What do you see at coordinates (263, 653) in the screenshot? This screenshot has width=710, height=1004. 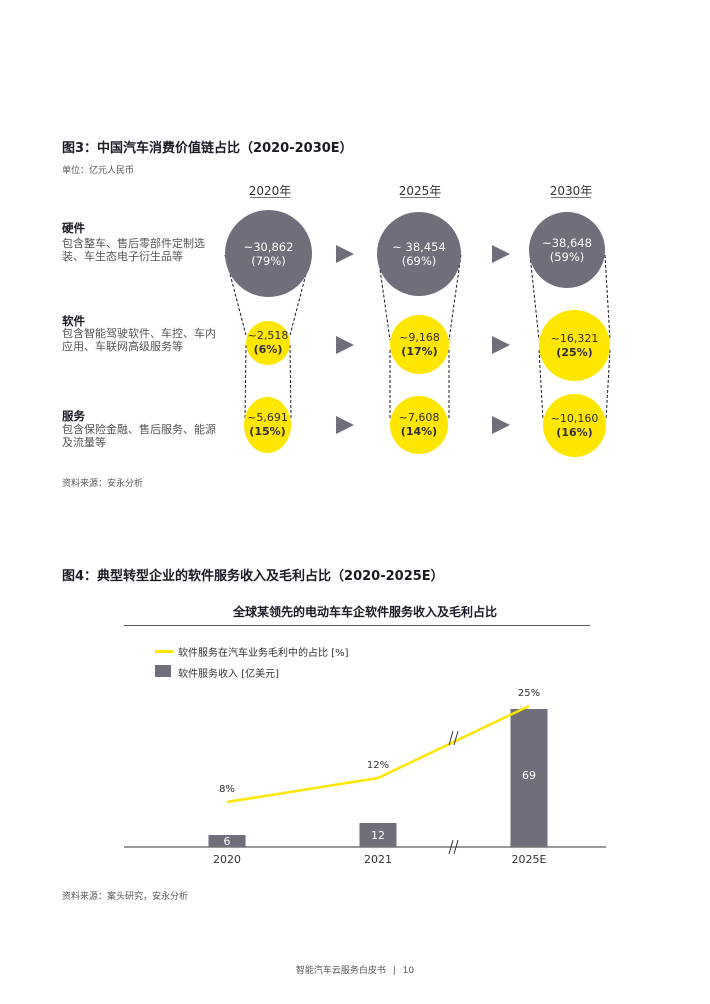 I see `legend-line-label: 软件服务在汽车业务毛利中的占比 [%]` at bounding box center [263, 653].